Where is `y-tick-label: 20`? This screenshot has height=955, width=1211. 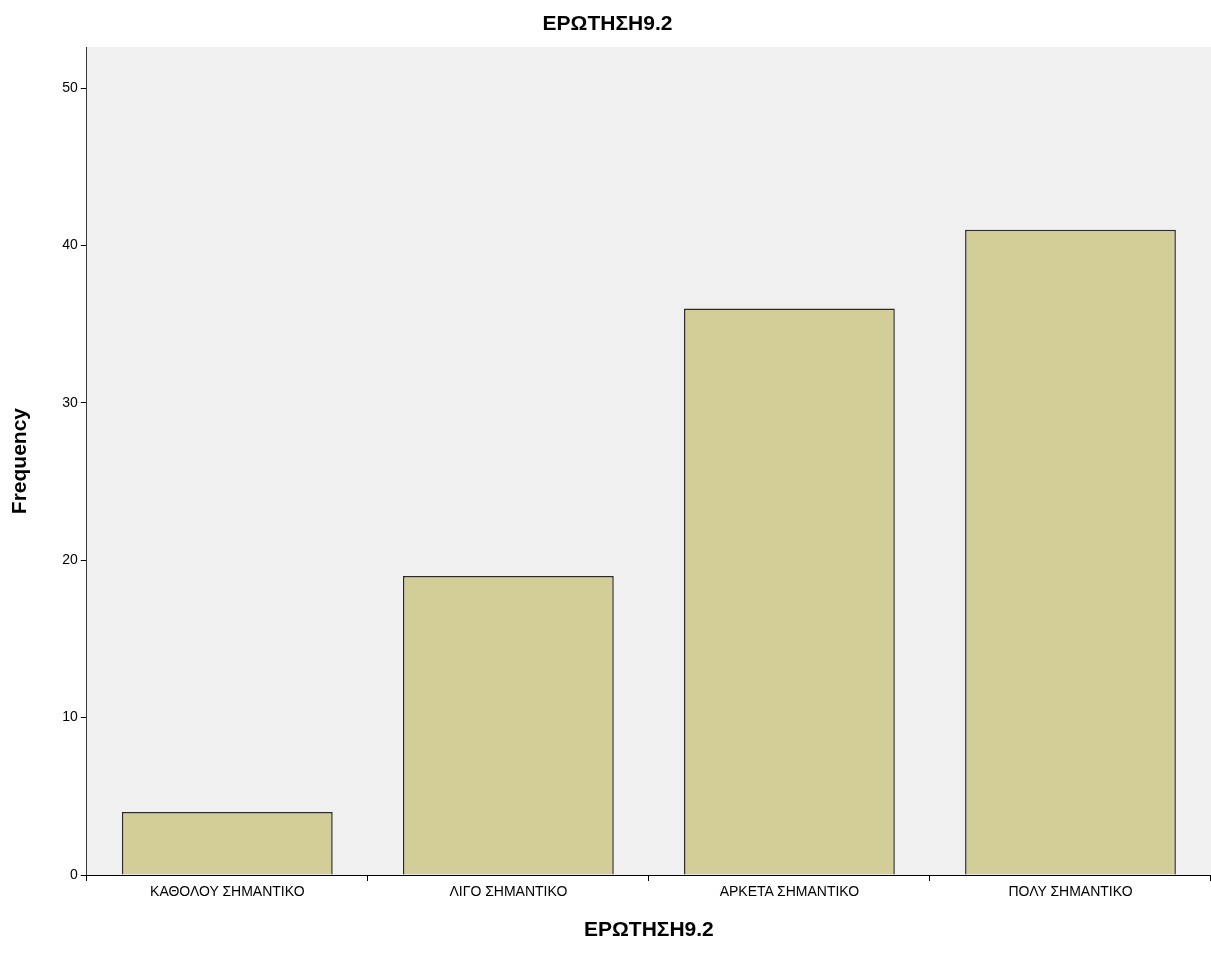
y-tick-label: 20 is located at coordinates (70, 559).